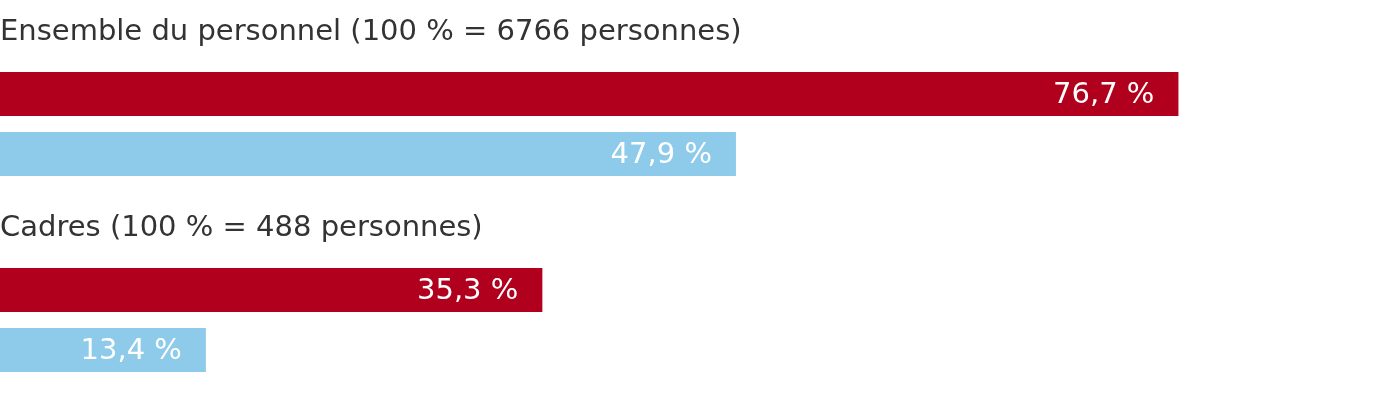  Describe the element at coordinates (468, 289) in the screenshot. I see `data-label: 35,3 %` at that location.